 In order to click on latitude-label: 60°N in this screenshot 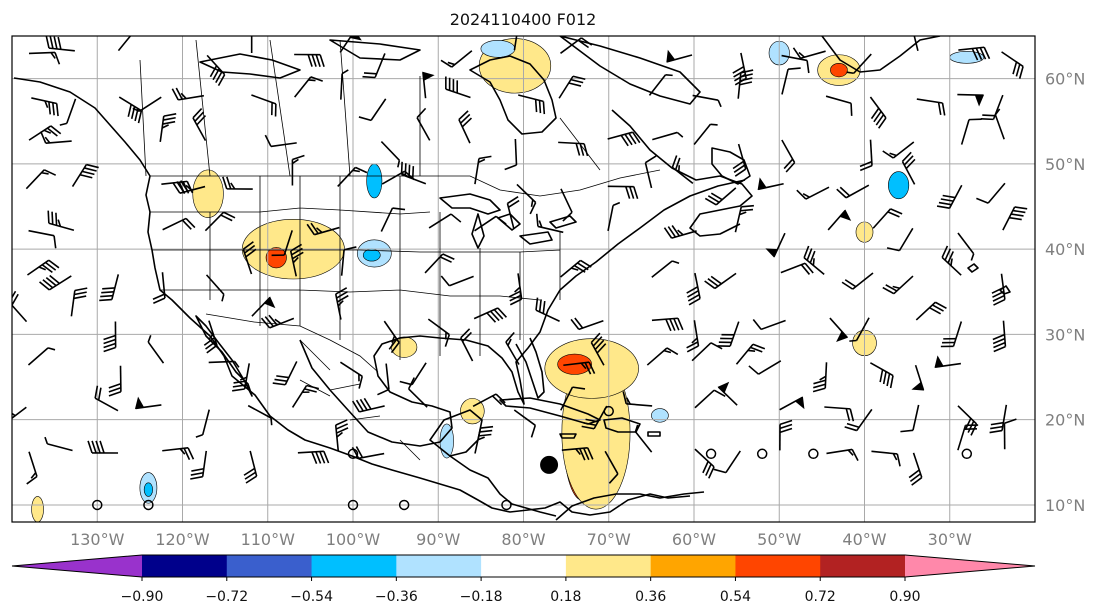, I will do `click(1065, 79)`.